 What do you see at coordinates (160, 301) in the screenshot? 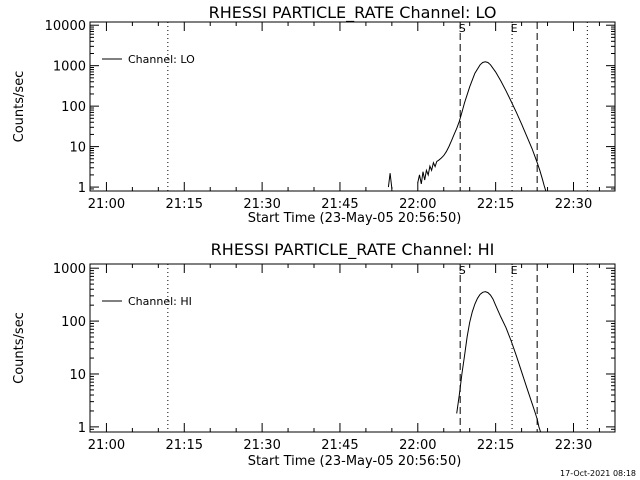
I see `legend-label: Channel: HI` at bounding box center [160, 301].